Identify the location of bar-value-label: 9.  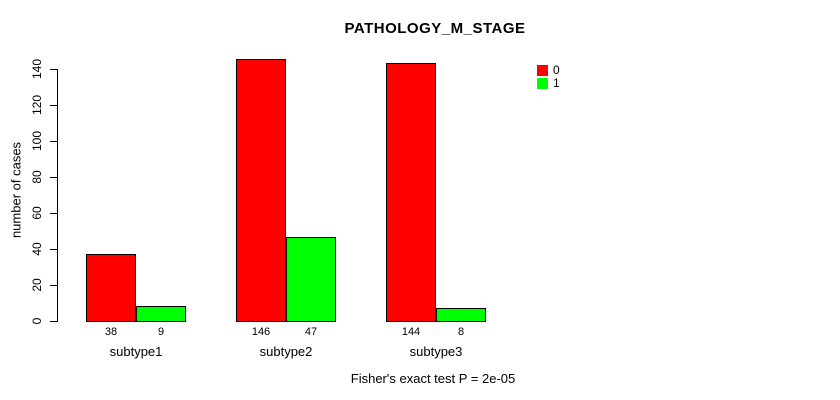
(161, 332).